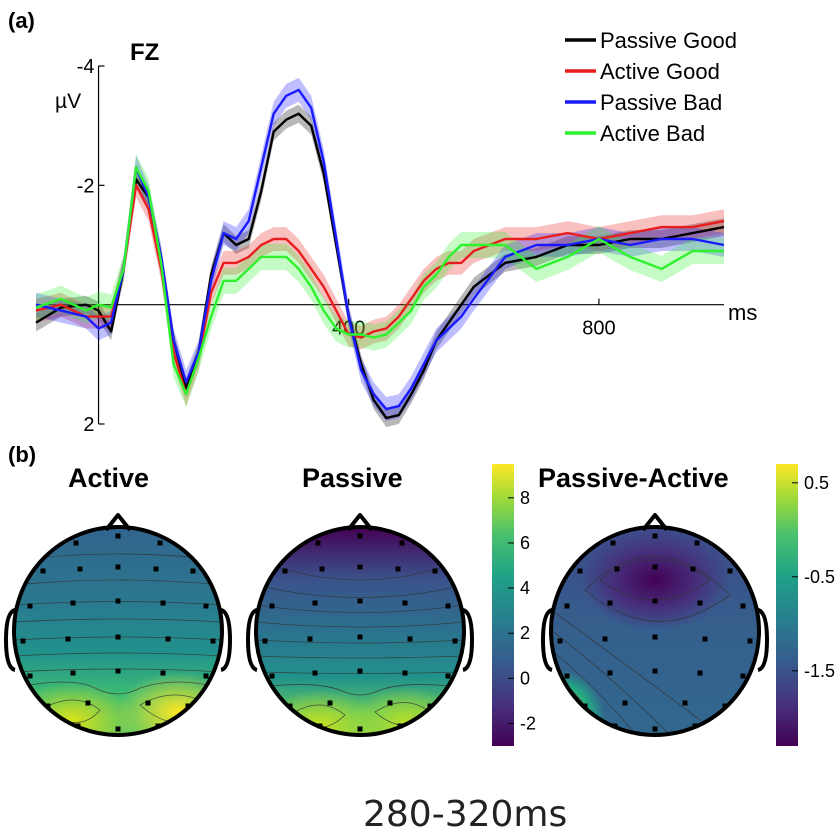 This screenshot has height=836, width=840. Describe the element at coordinates (22, 454) in the screenshot. I see `panel-b-label: (b)` at that location.